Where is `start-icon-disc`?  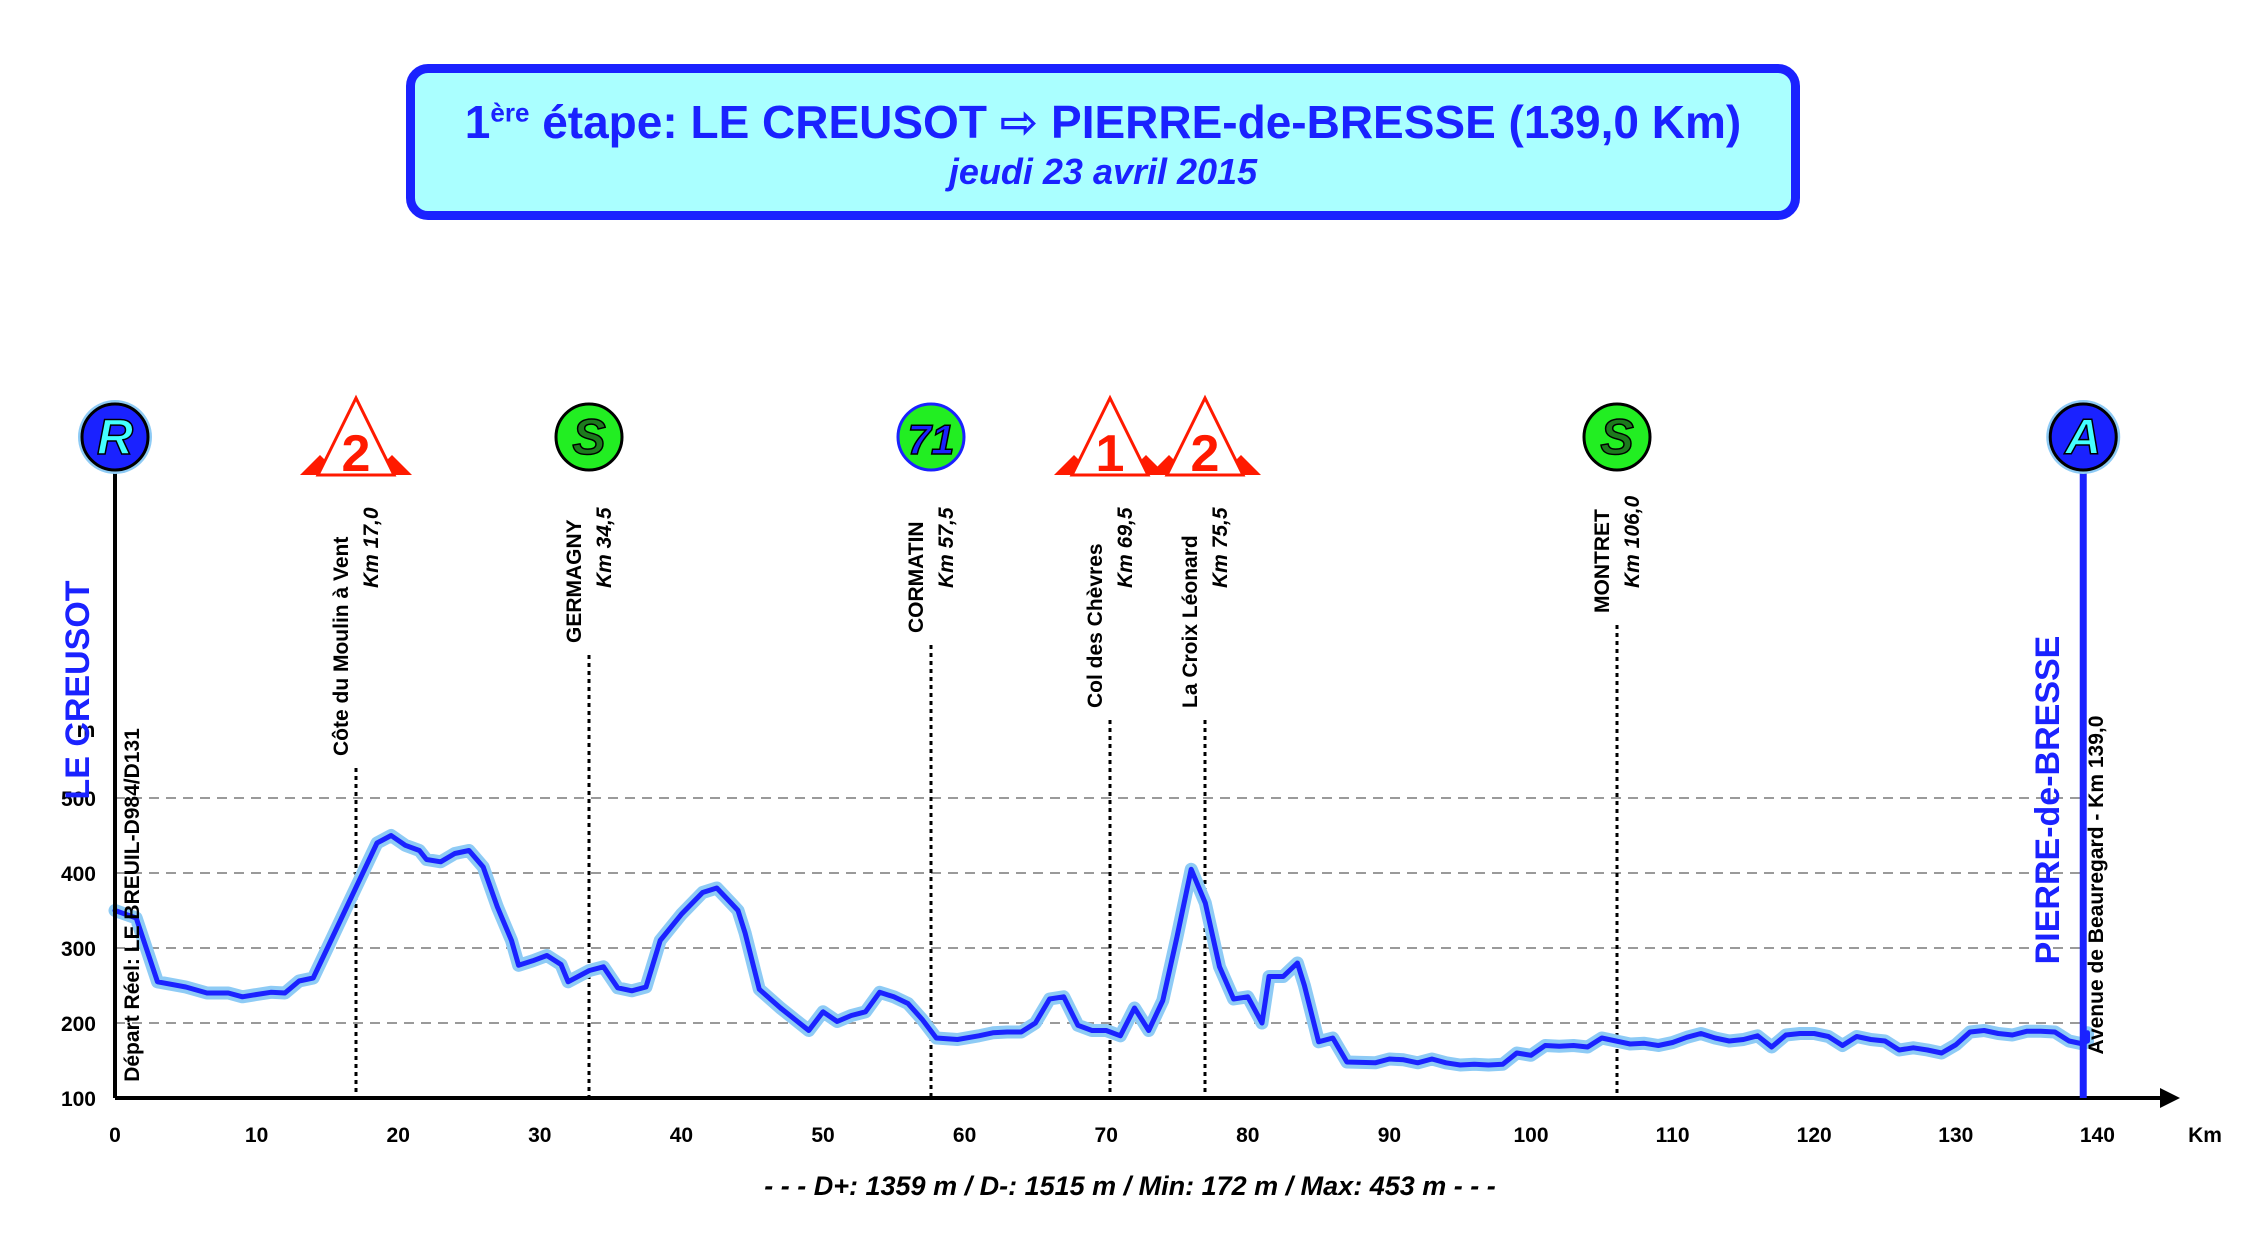
start-icon-disc is located at coordinates (115, 437).